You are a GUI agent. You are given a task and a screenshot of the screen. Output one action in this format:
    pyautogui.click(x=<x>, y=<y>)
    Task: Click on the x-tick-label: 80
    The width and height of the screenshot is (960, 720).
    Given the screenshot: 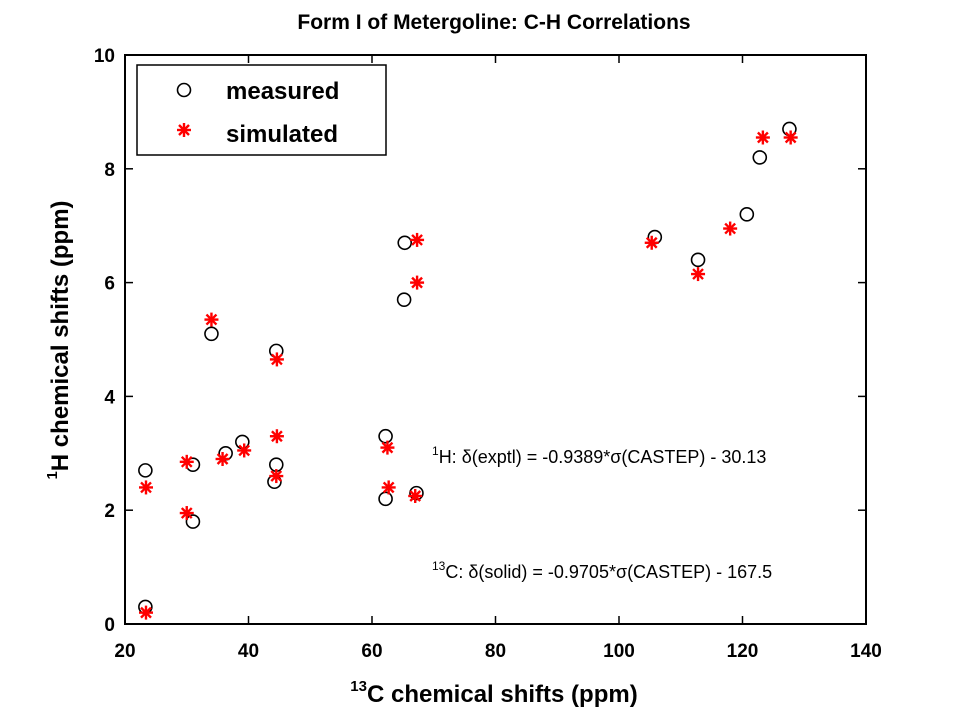 What is the action you would take?
    pyautogui.click(x=495, y=651)
    